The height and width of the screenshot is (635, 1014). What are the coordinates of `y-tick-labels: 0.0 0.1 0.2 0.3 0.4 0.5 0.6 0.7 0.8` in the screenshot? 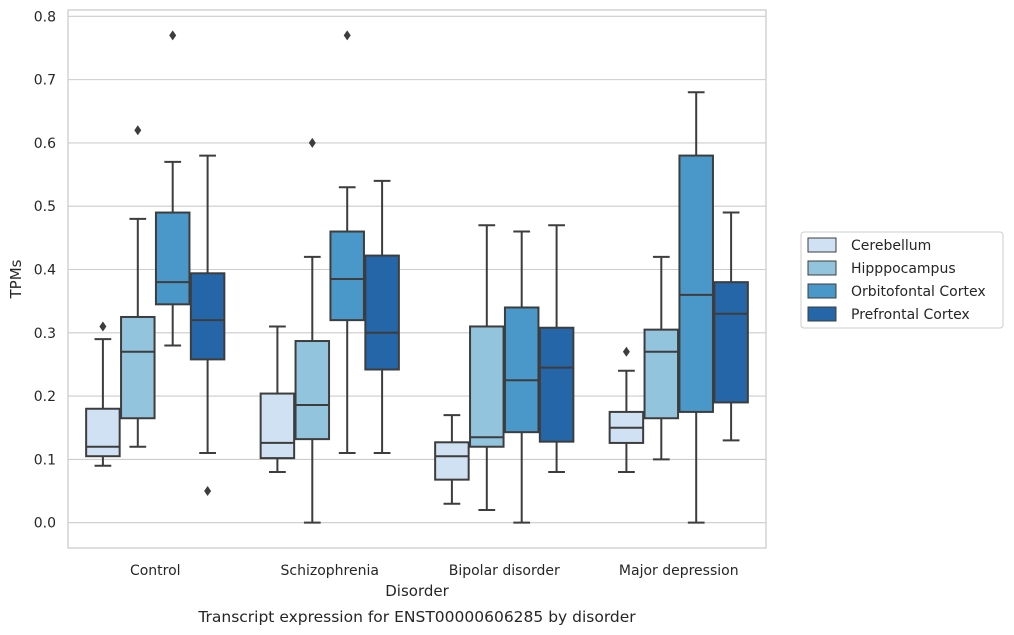 It's located at (45, 270).